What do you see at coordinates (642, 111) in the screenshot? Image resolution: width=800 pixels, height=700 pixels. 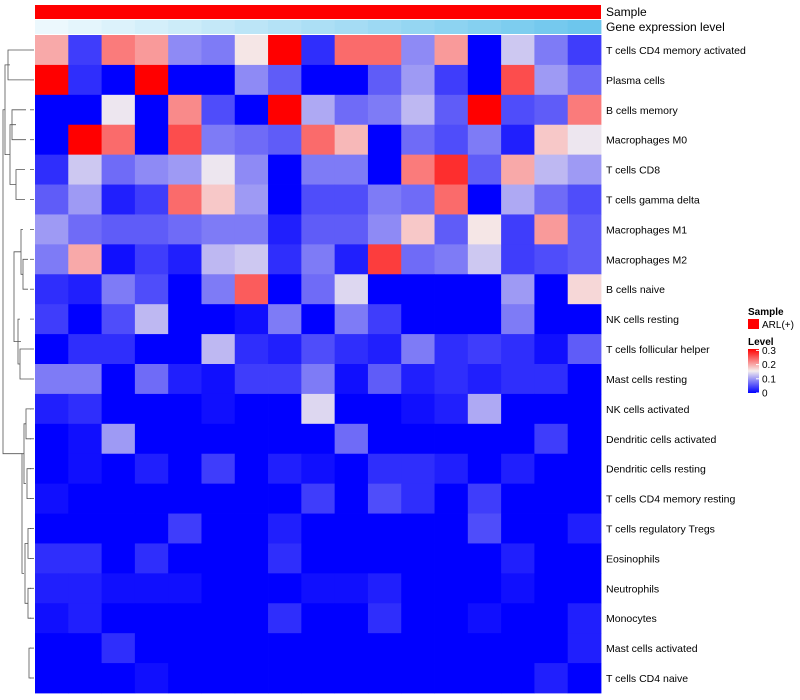 I see `row-label: B cells memory` at bounding box center [642, 111].